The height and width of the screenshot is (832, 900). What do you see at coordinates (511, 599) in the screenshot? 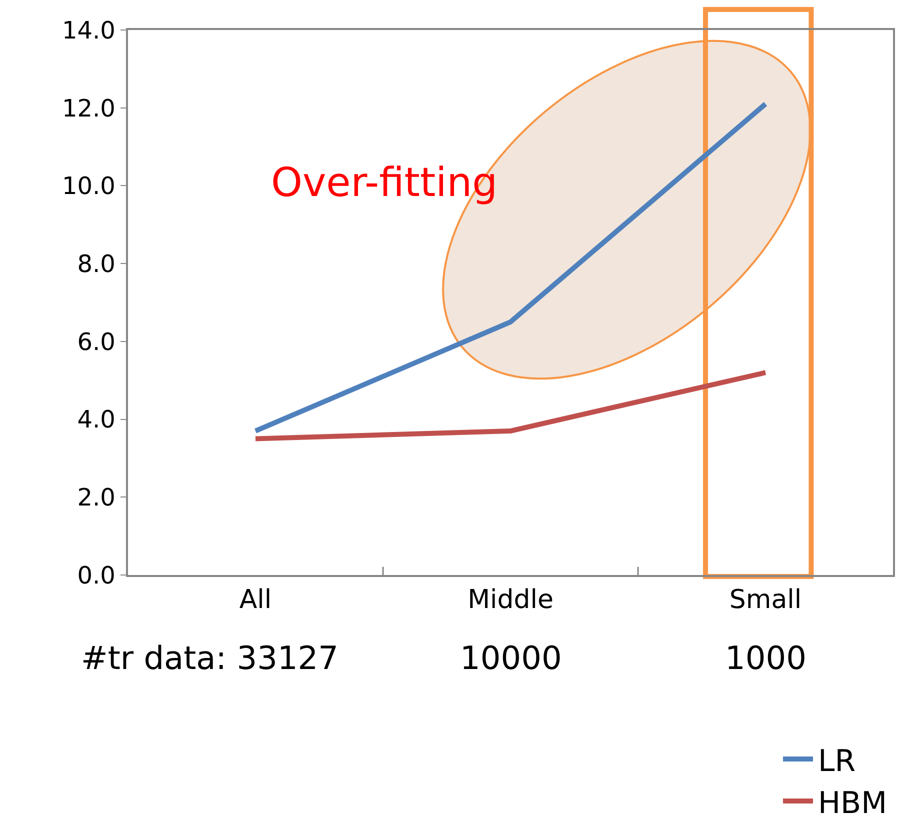
I see `x-tick-label: Middle` at bounding box center [511, 599].